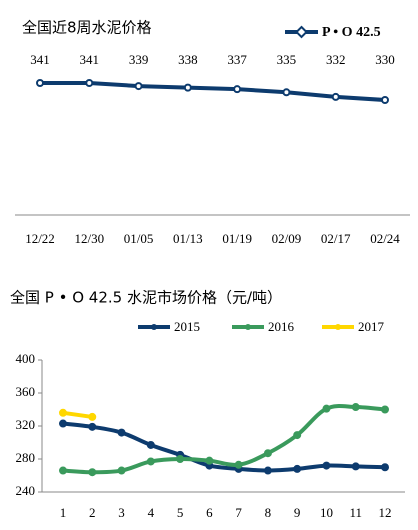 This screenshot has height=530, width=418. What do you see at coordinates (385, 238) in the screenshot?
I see `x-tick-label: 02/24` at bounding box center [385, 238].